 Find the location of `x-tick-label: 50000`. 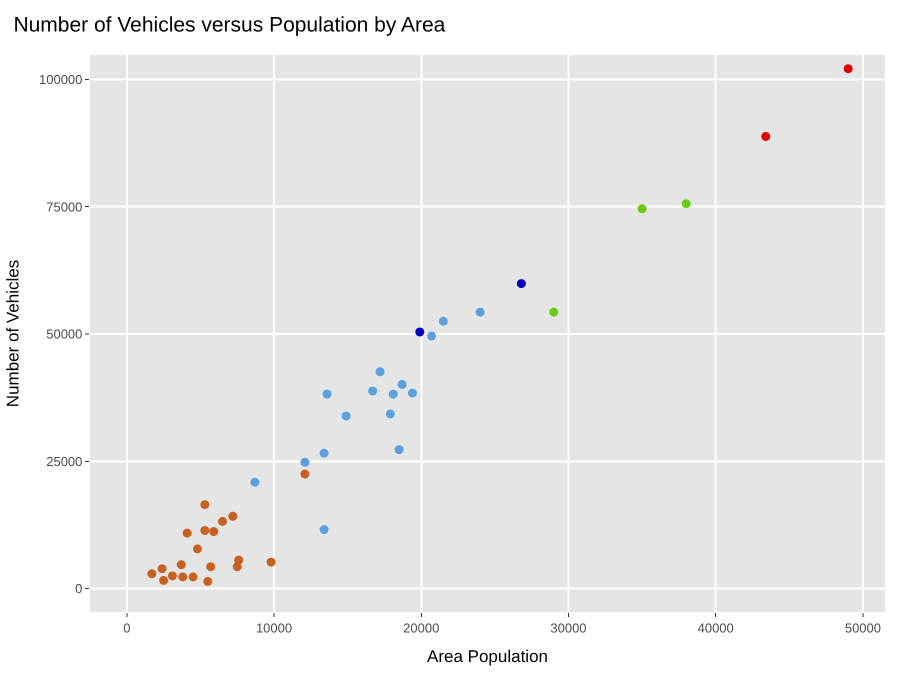

x-tick-label: 50000 is located at coordinates (862, 628).